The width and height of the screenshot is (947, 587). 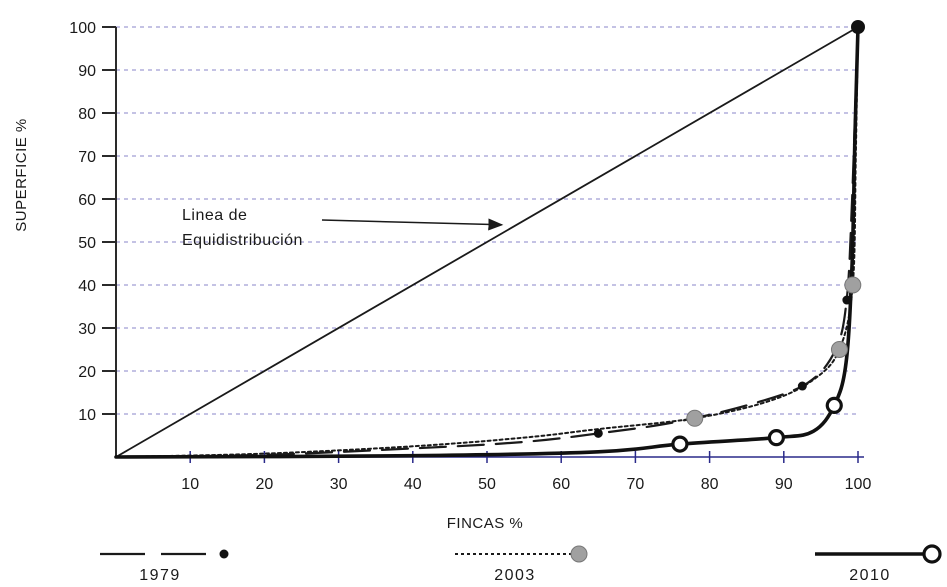 What do you see at coordinates (87, 71) in the screenshot?
I see `y-tick-label-90: 90` at bounding box center [87, 71].